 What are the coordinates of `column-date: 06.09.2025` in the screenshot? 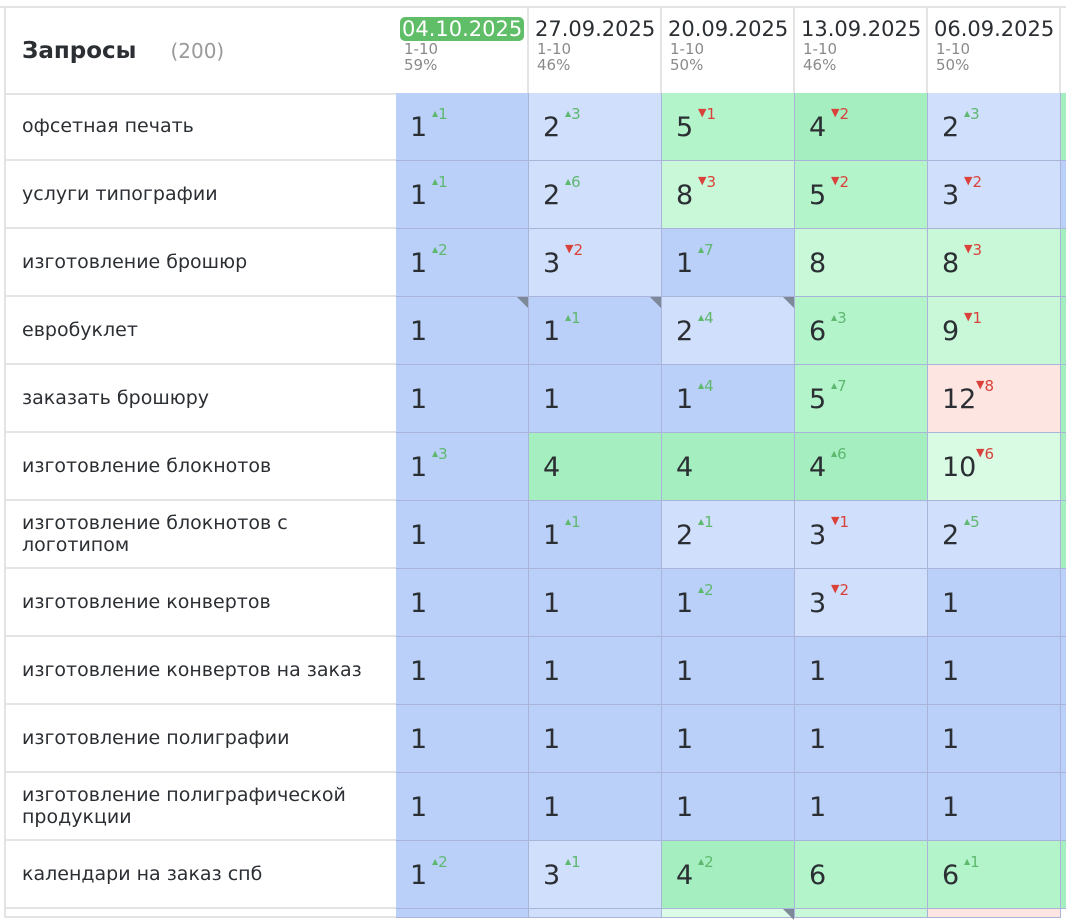 It's located at (994, 29).